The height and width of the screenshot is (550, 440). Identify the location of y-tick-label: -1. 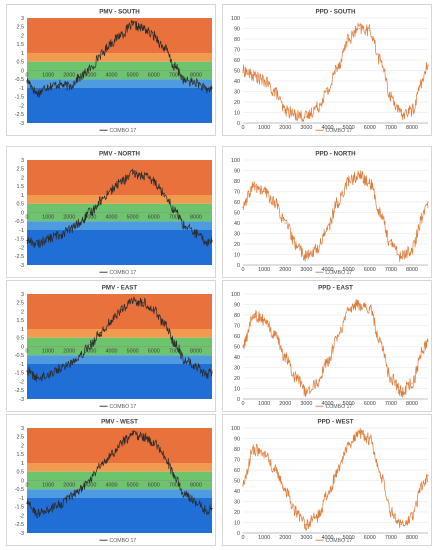
(21, 365).